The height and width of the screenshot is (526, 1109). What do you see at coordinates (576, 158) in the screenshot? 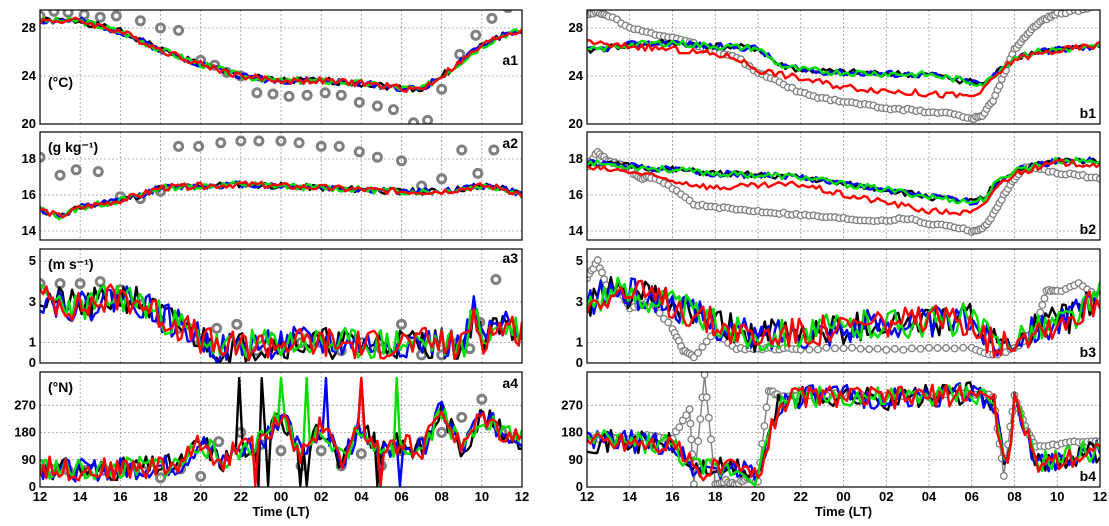
I see `y-tick-label: 18` at bounding box center [576, 158].